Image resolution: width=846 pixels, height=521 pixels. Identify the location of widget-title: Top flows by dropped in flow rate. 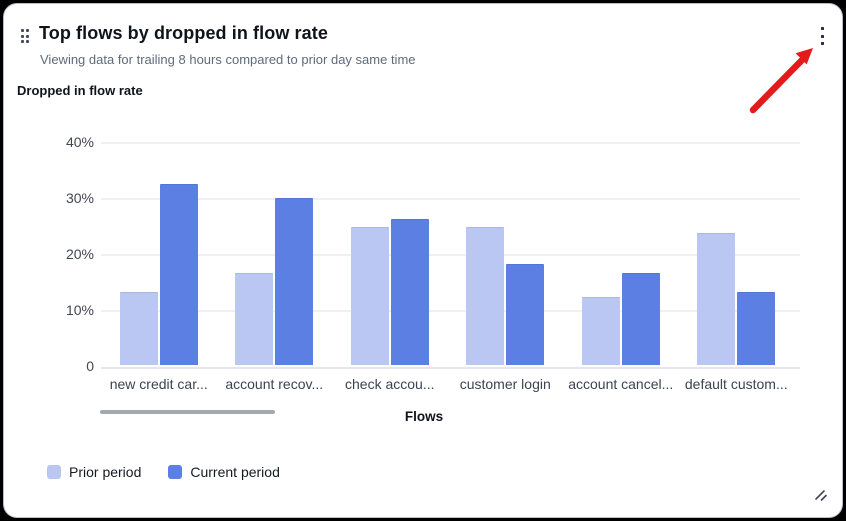
(183, 33).